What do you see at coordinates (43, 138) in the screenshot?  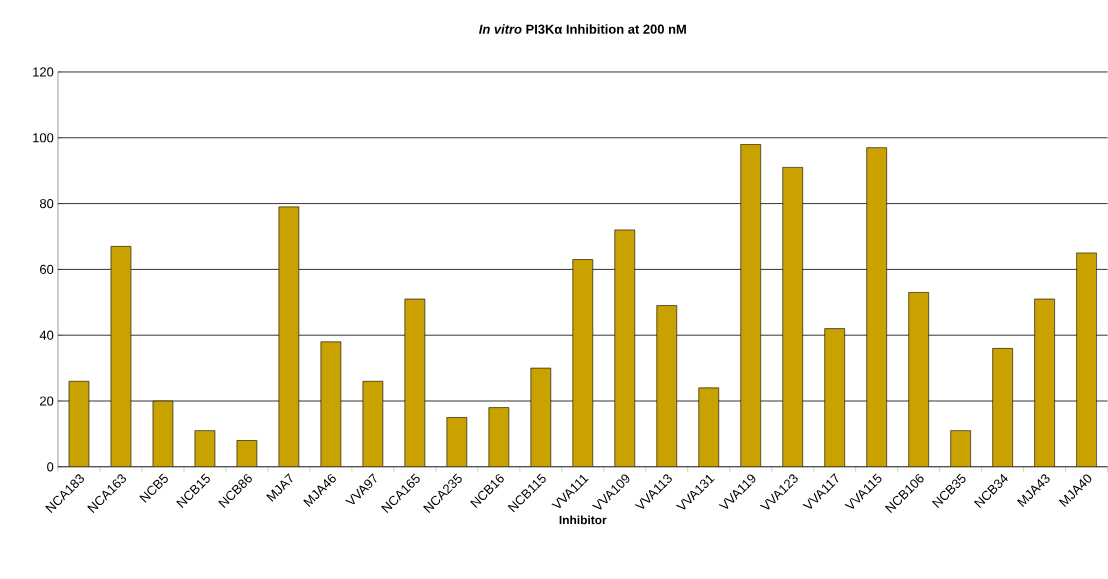 I see `y-tick-label: 100` at bounding box center [43, 138].